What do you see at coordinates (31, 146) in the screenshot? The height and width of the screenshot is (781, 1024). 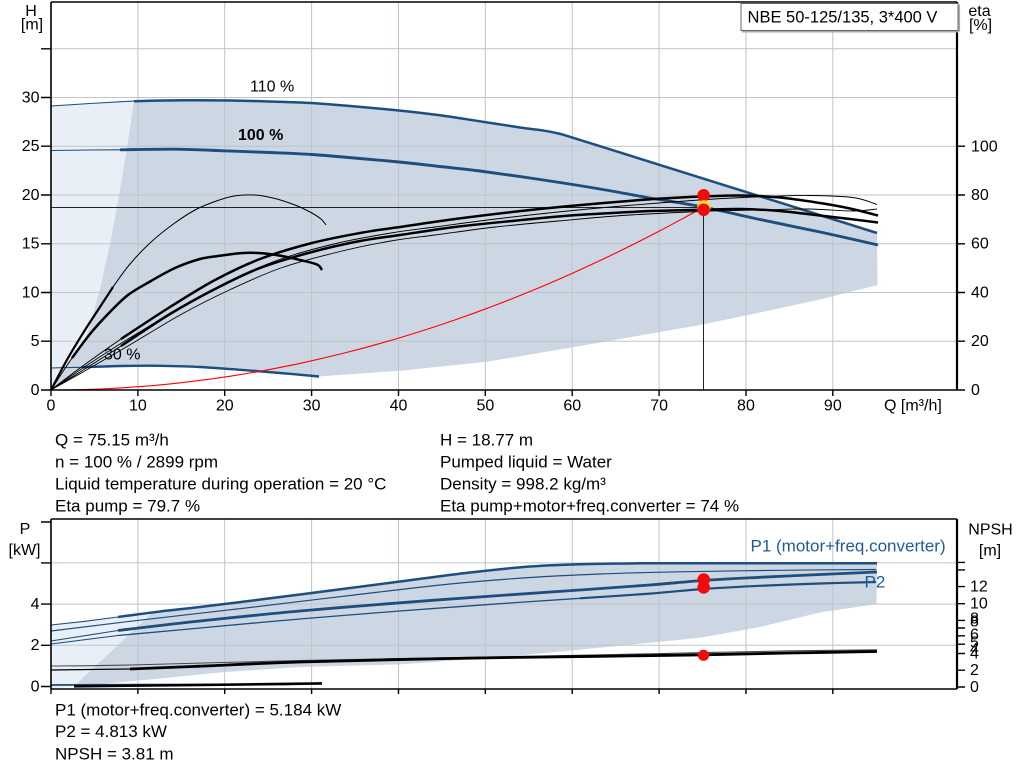 I see `svg-text: 25` at bounding box center [31, 146].